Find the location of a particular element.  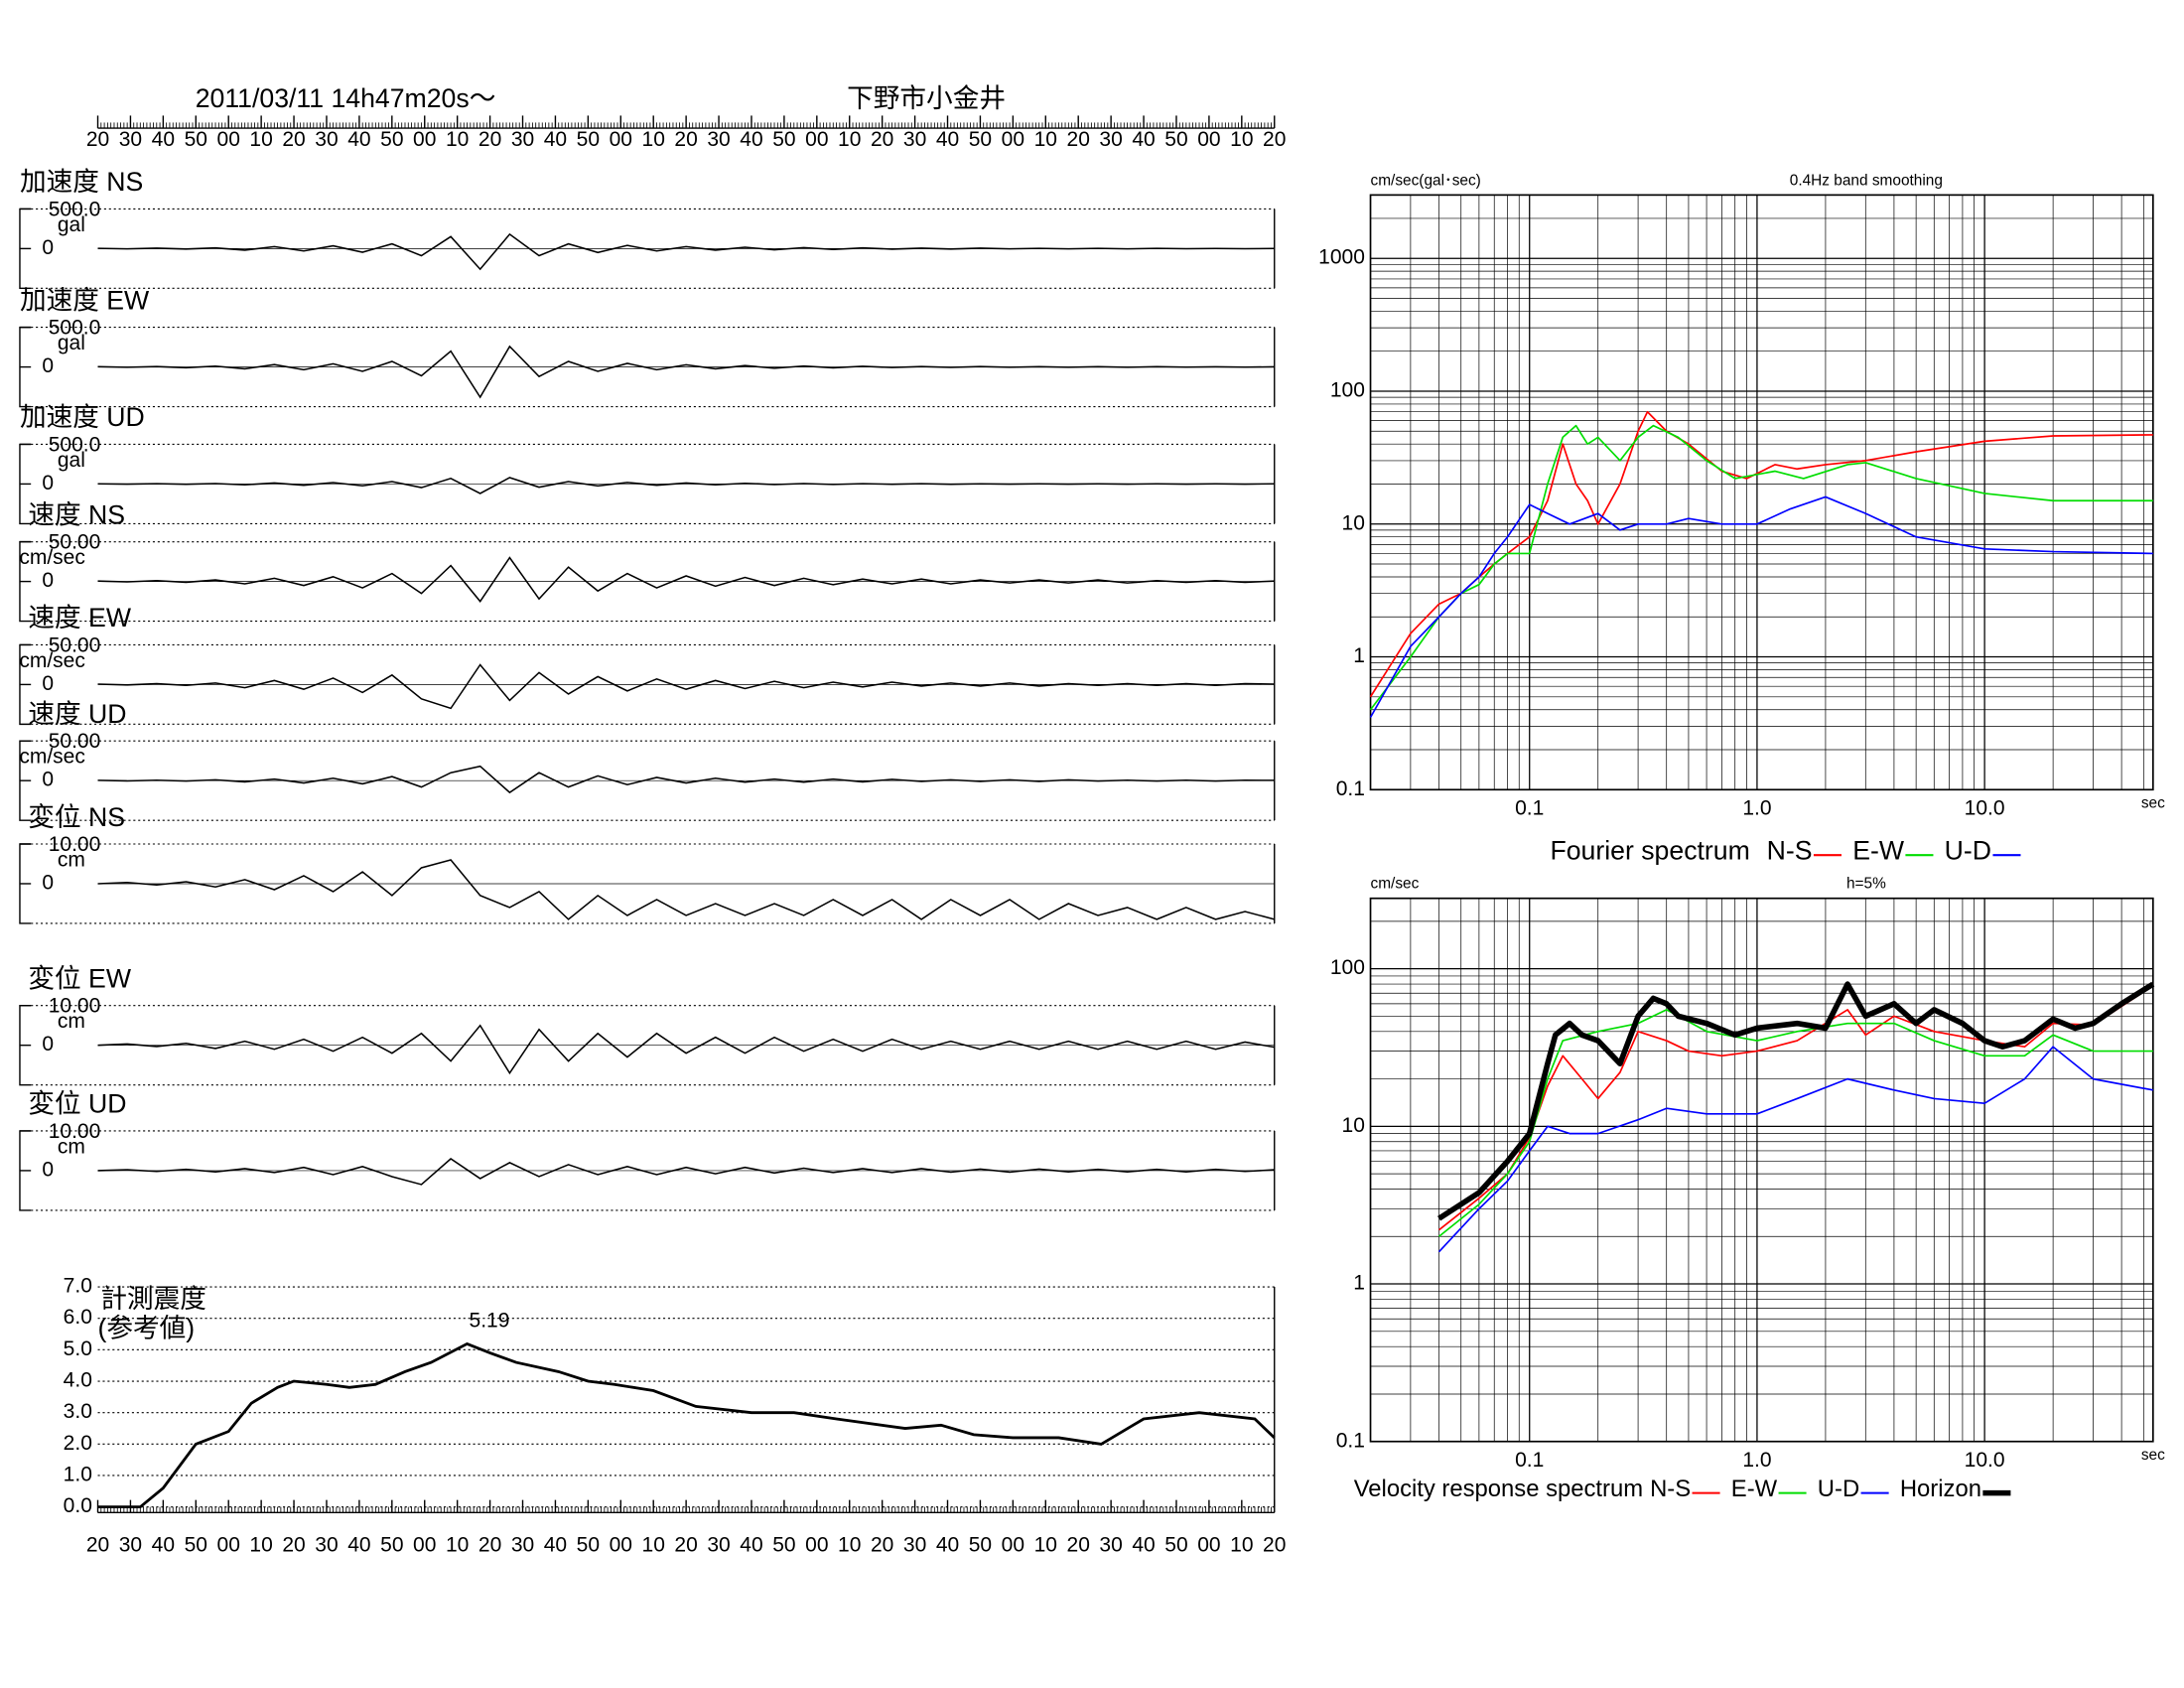

y-tick-label: 7.0 is located at coordinates (78, 1286).